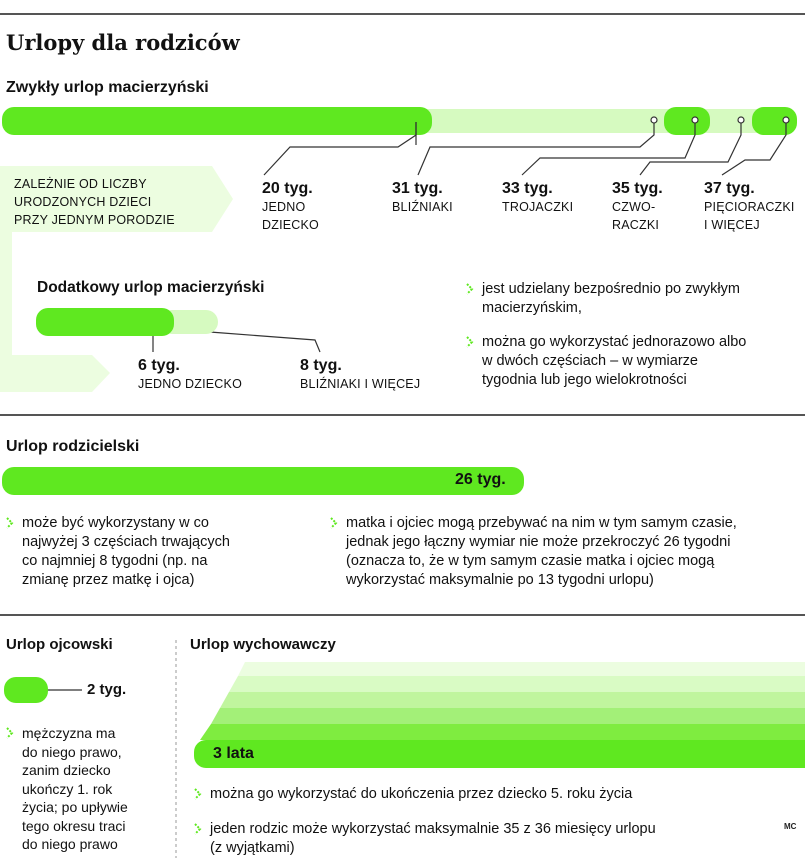 This screenshot has height=860, width=805. What do you see at coordinates (107, 689) in the screenshot?
I see `paternity-weeks: 2 tyg.` at bounding box center [107, 689].